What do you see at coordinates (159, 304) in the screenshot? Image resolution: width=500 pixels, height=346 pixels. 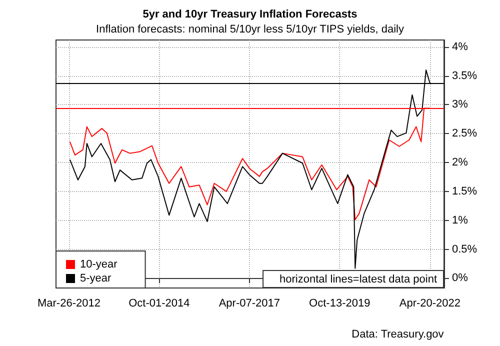 I see `x-tick-label: Oct-01-2014` at bounding box center [159, 304].